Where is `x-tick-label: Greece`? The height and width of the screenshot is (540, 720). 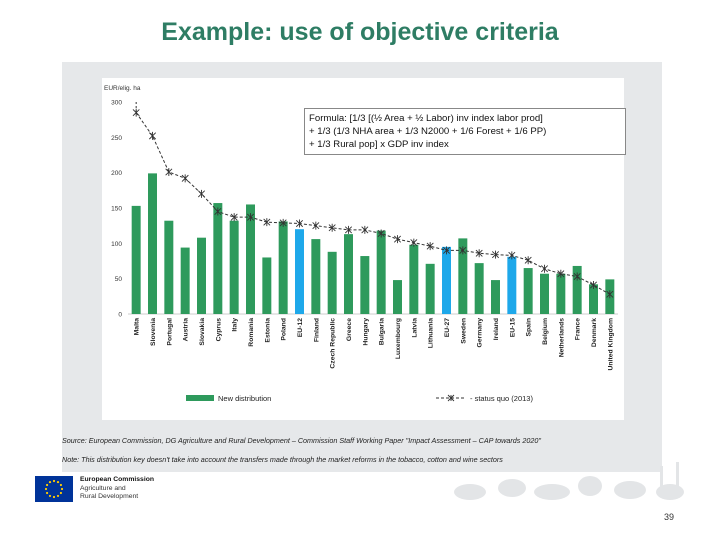
x-tick-label: Greece is located at coordinates (349, 329).